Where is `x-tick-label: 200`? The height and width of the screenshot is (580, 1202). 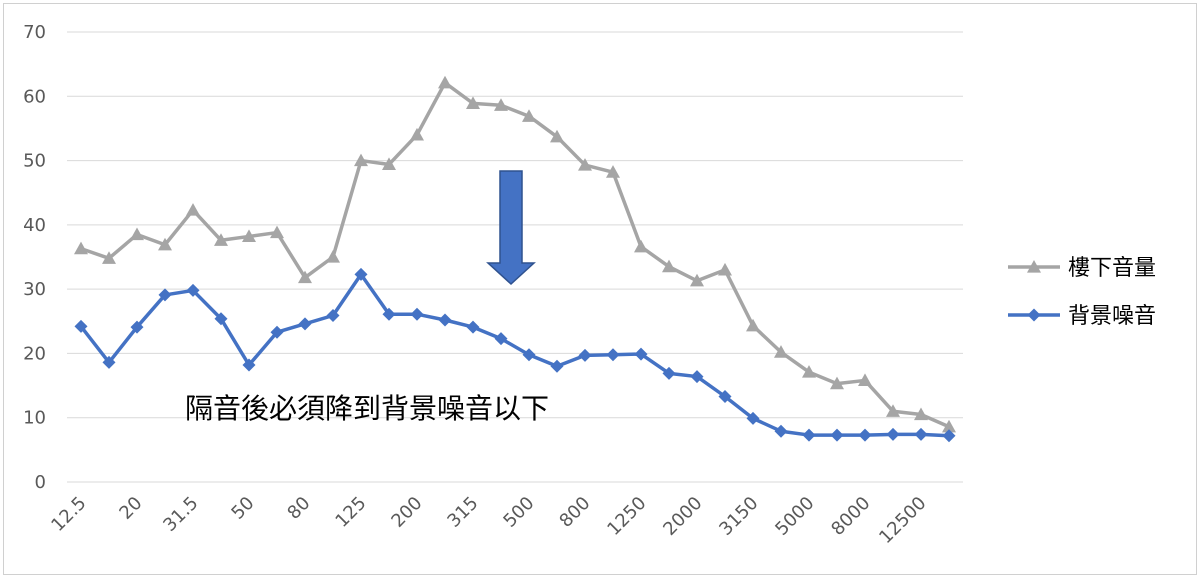
x-tick-label: 200 is located at coordinates (406, 512).